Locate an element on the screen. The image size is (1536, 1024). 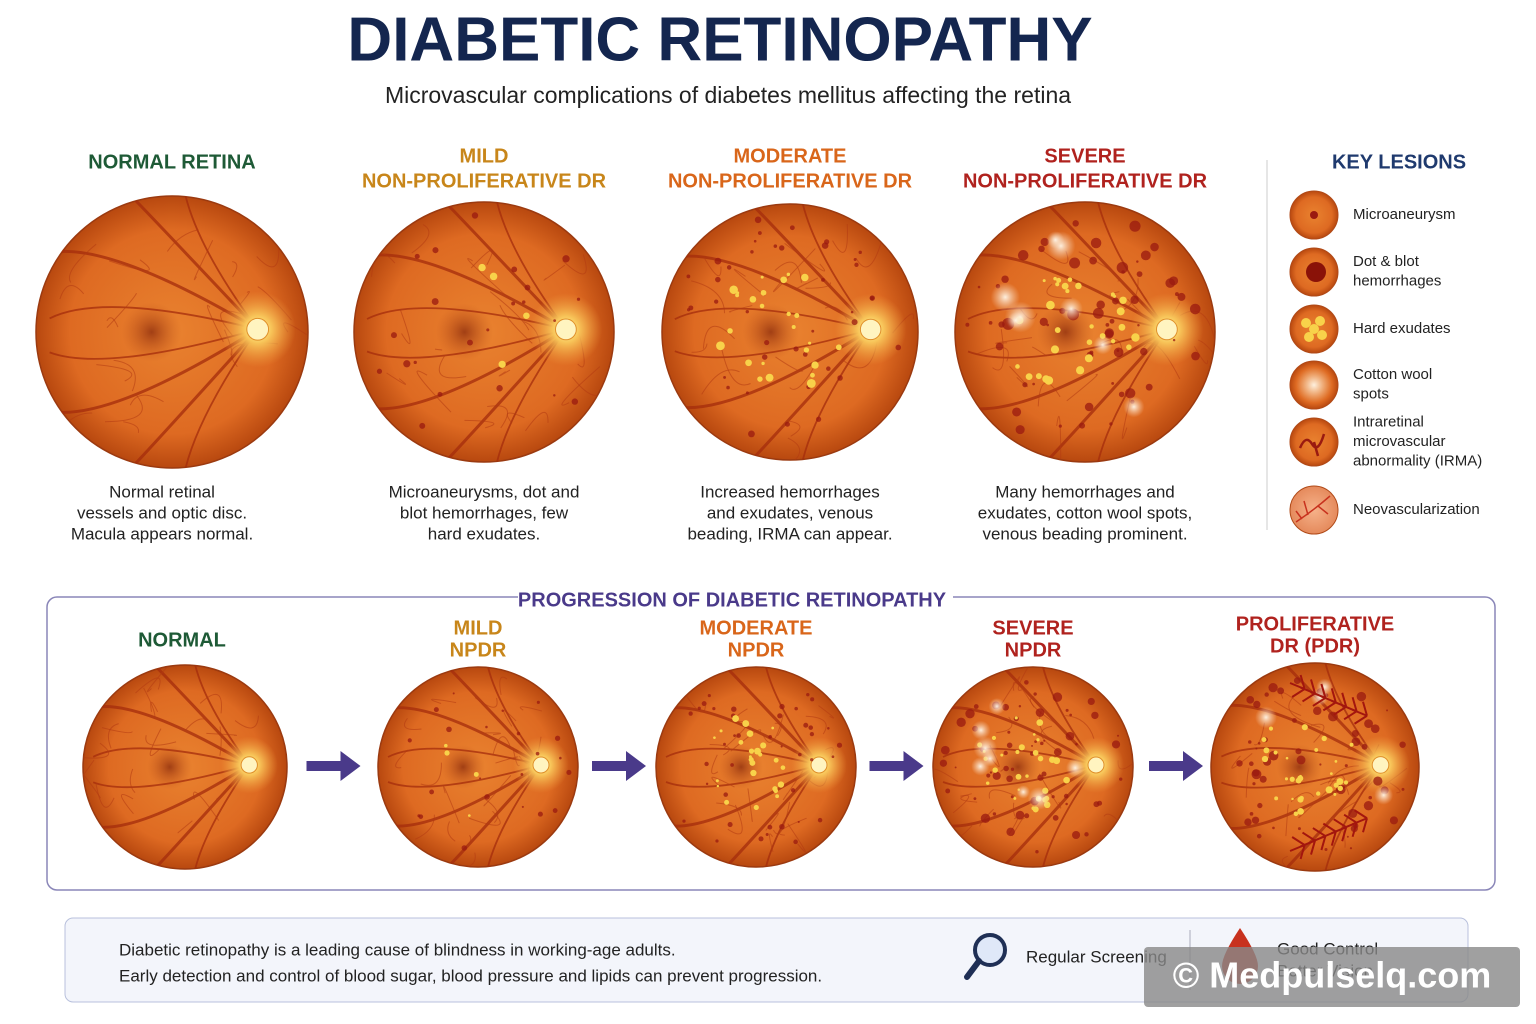
progression-label: DR (PDR) is located at coordinates (1315, 646).